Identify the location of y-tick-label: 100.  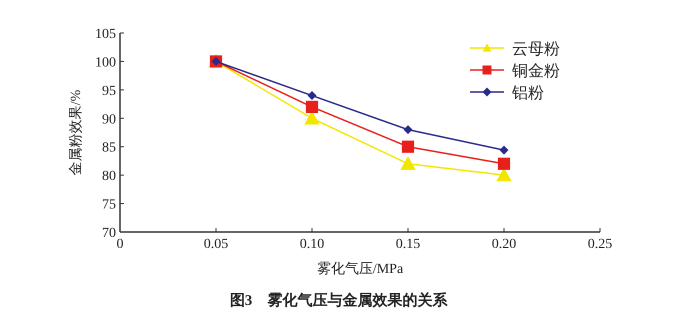
(105, 62).